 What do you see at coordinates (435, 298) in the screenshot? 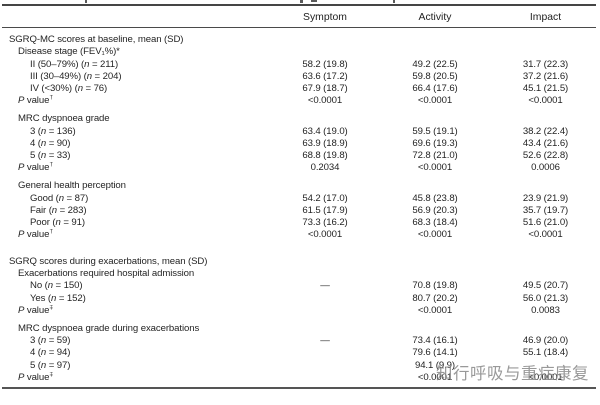
I see `activity-value: 80.7 (20.2)` at bounding box center [435, 298].